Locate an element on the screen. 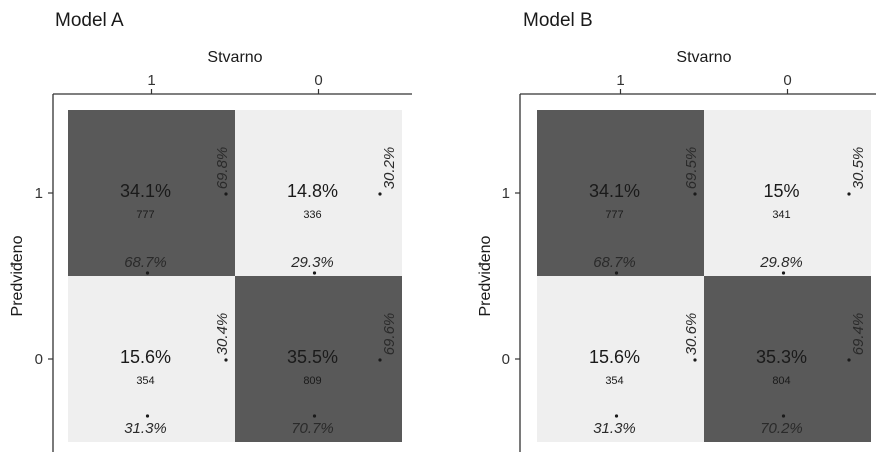 The height and width of the screenshot is (455, 876). cell-col-share: 29.8% is located at coordinates (781, 262).